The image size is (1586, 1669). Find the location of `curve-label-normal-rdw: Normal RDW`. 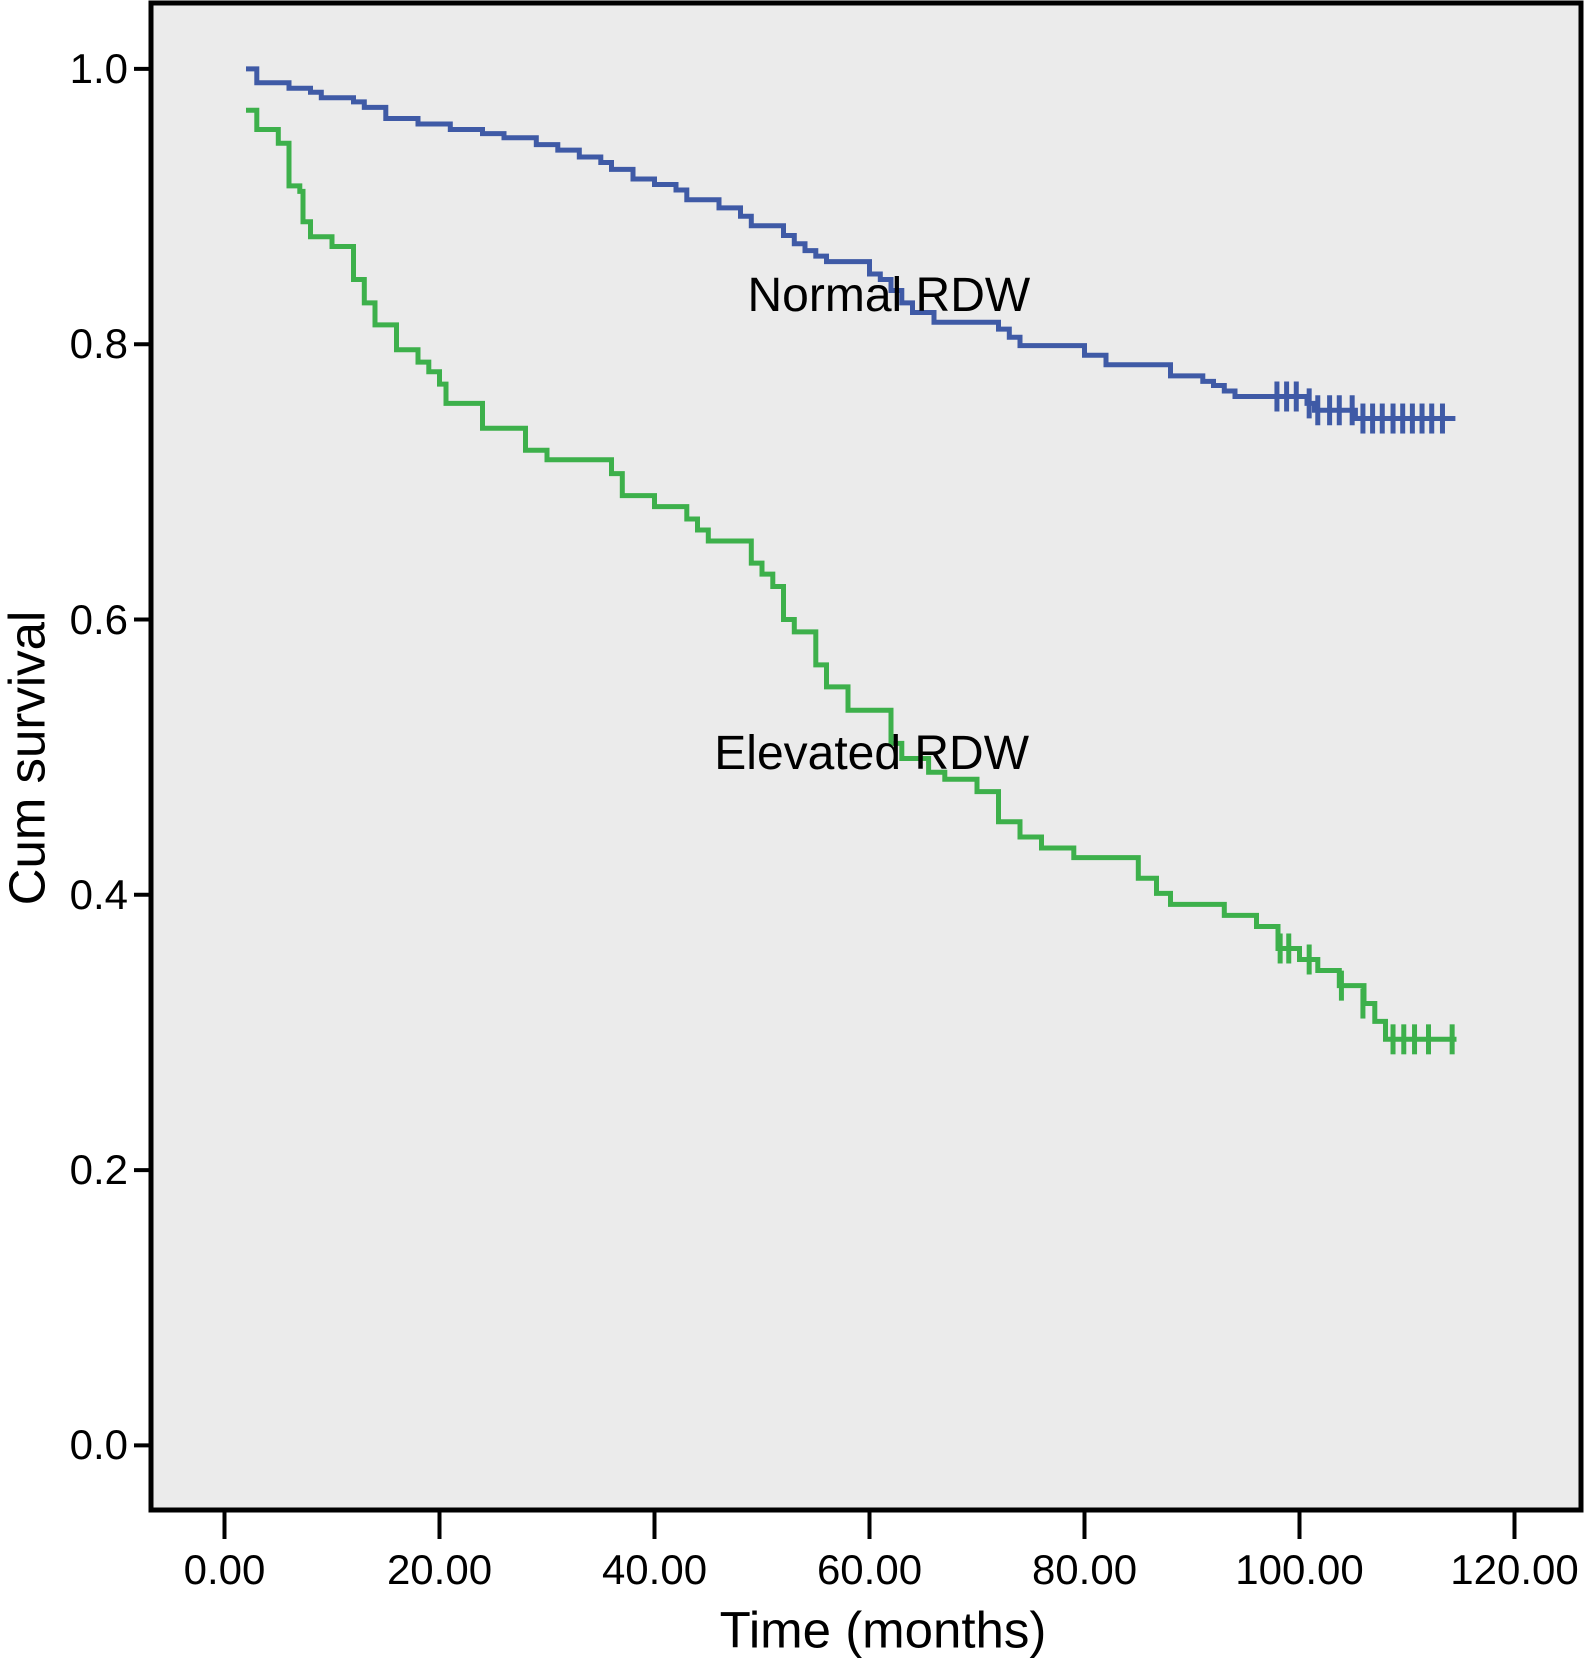

curve-label-normal-rdw: Normal RDW is located at coordinates (889, 296).